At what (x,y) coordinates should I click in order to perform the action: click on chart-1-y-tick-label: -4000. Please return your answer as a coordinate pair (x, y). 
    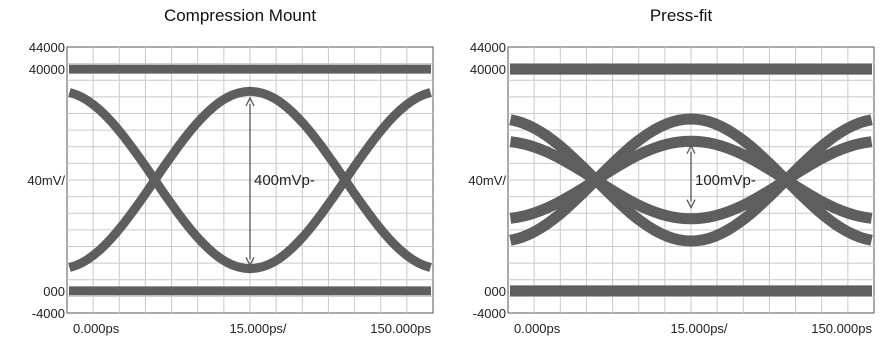
    Looking at the image, I should click on (489, 313).